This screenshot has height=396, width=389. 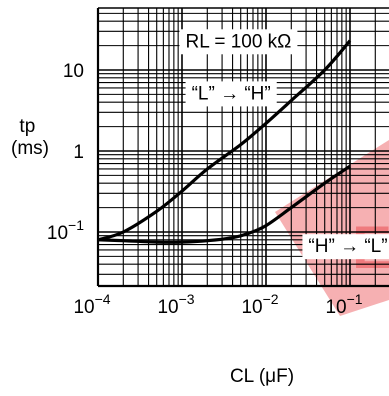 I want to click on x-axis-label: CL (μF), so click(x=262, y=376).